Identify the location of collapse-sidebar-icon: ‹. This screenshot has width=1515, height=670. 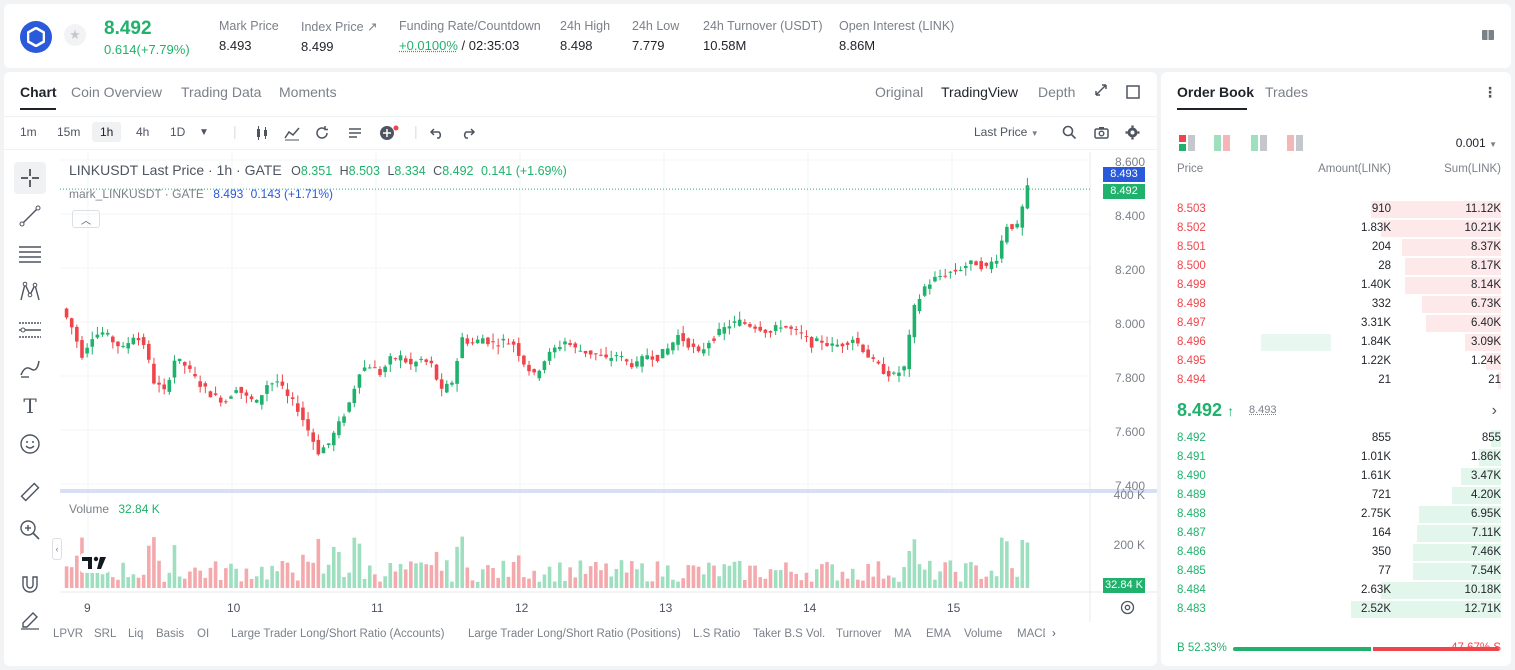
(57, 549).